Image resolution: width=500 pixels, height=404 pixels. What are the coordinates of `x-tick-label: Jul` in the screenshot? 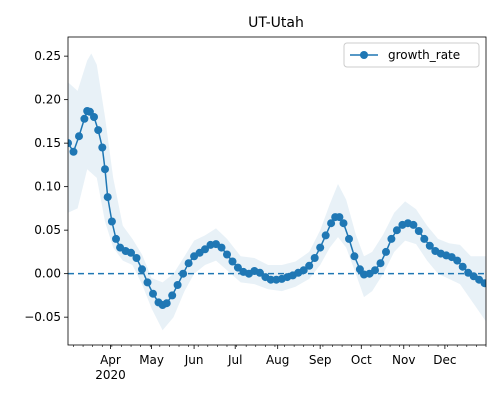 It's located at (234, 360).